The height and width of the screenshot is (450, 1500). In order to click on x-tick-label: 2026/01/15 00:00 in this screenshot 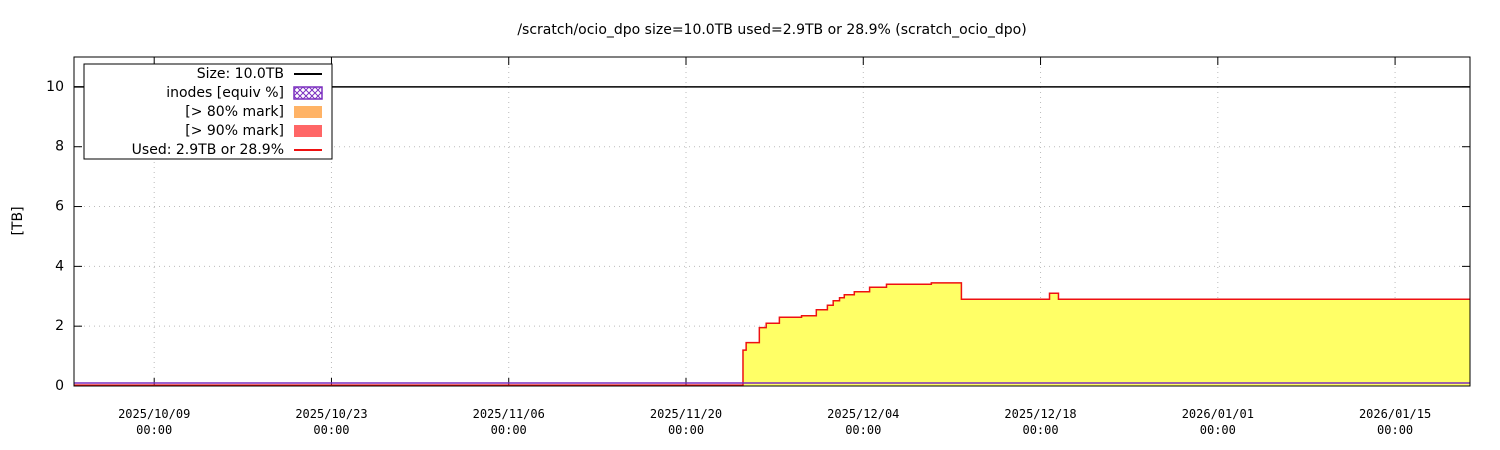, I will do `click(1395, 422)`.